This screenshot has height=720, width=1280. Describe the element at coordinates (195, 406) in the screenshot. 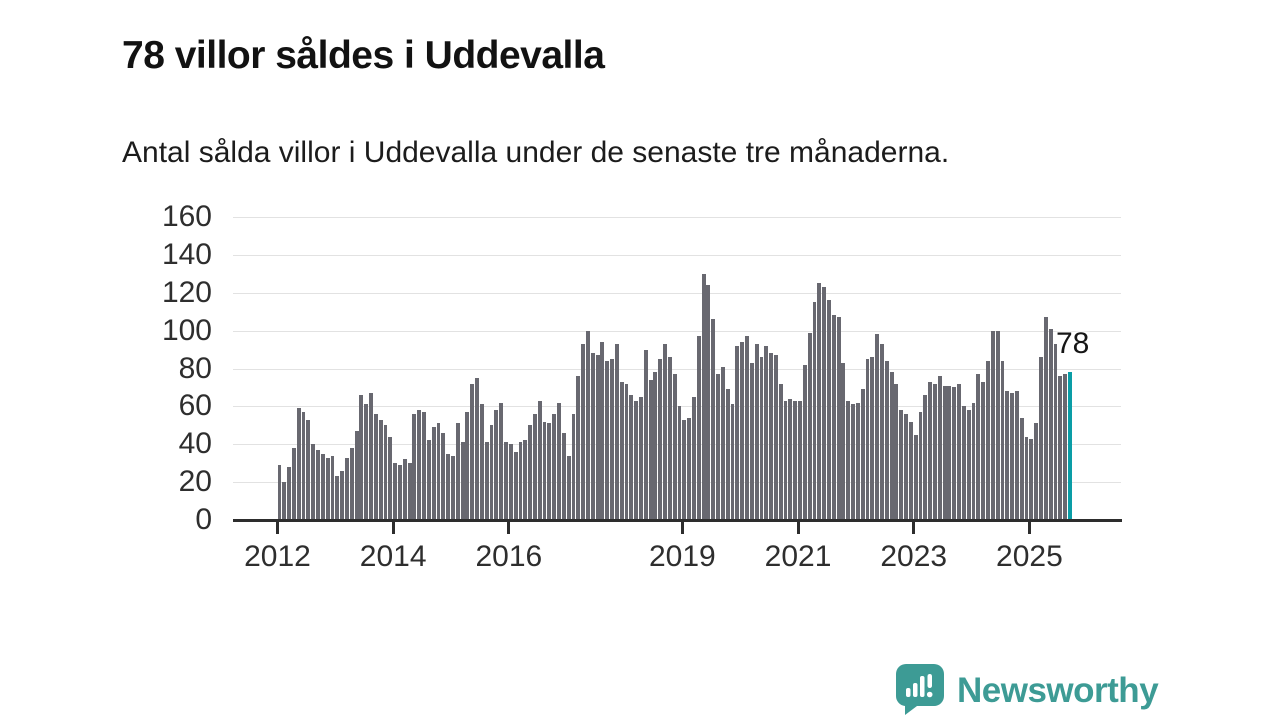

I see `y-tick-label: 60` at that location.